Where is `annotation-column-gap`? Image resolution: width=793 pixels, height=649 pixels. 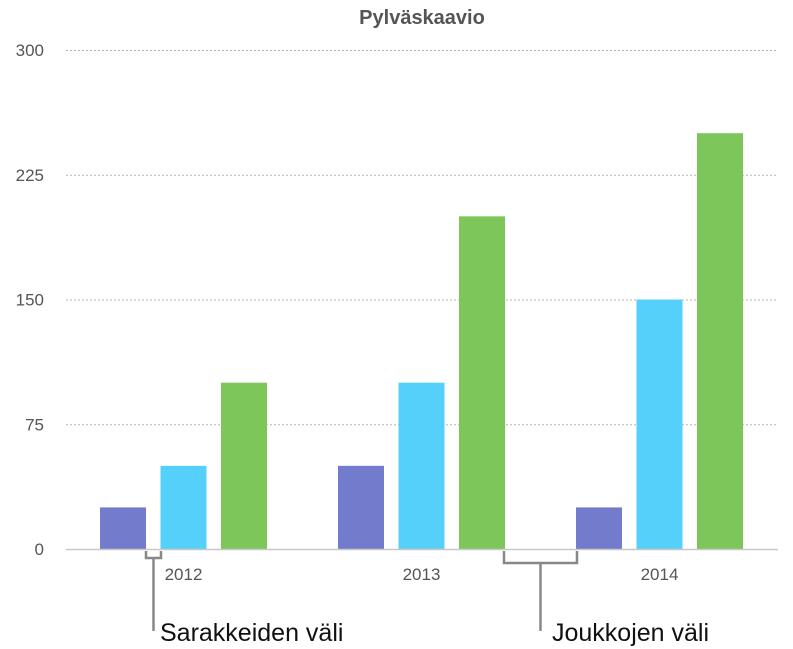 annotation-column-gap is located at coordinates (153, 591).